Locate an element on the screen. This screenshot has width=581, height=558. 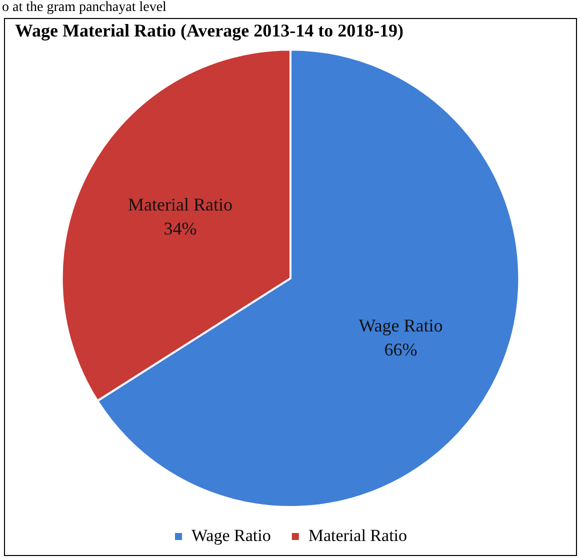
data-label: 66% is located at coordinates (401, 350).